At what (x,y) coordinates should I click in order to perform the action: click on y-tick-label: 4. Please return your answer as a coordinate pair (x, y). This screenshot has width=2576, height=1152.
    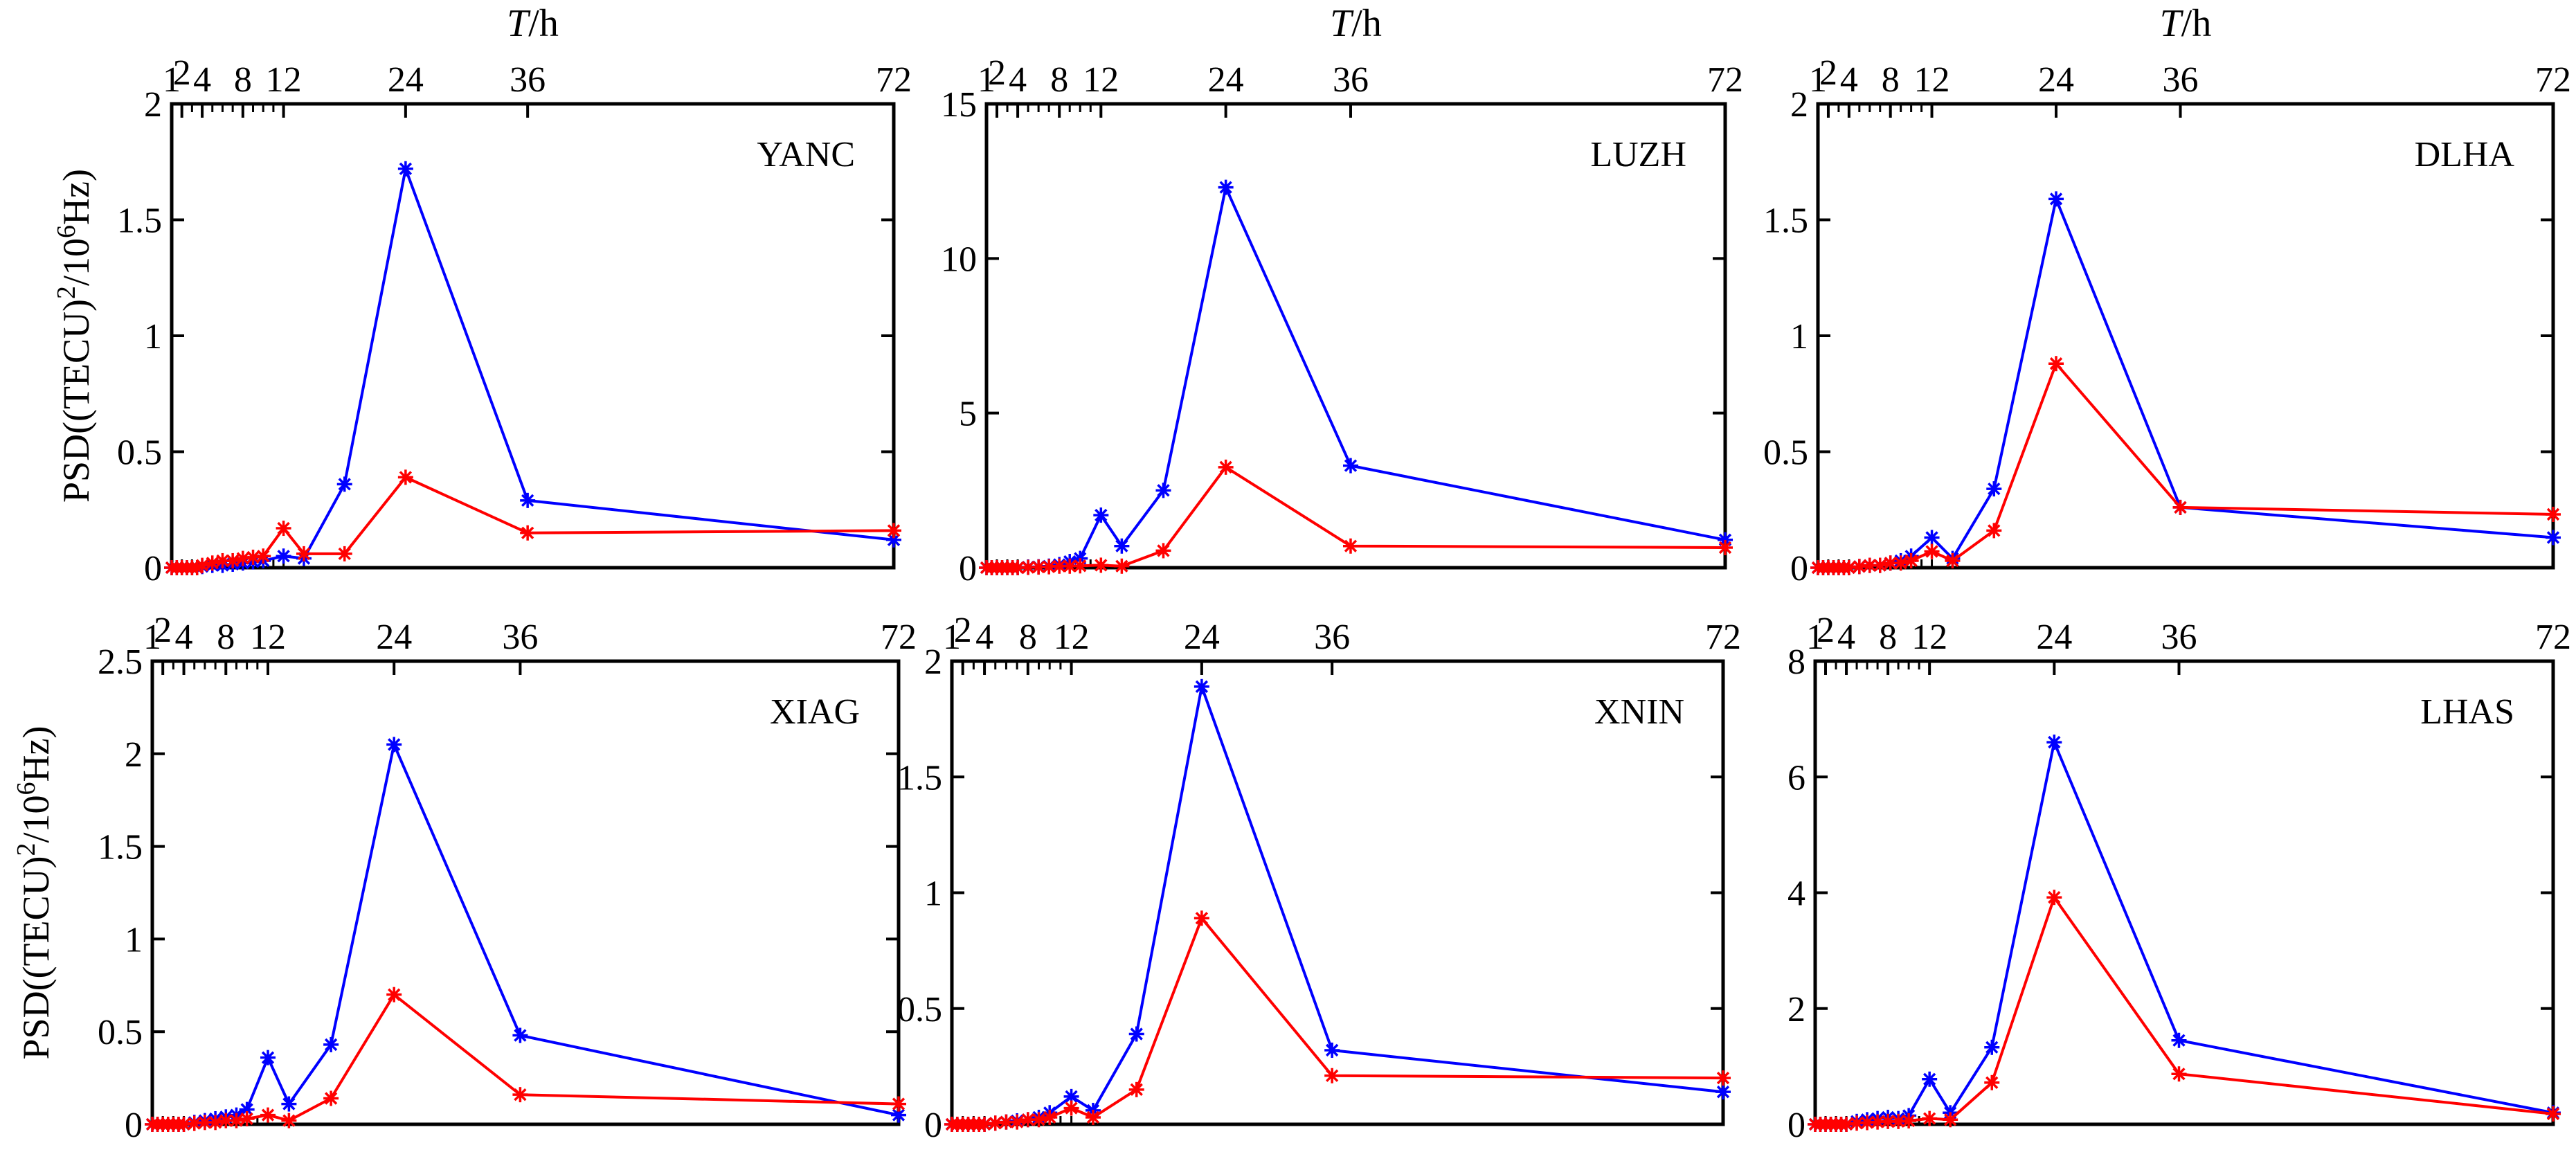
    Looking at the image, I should click on (1796, 894).